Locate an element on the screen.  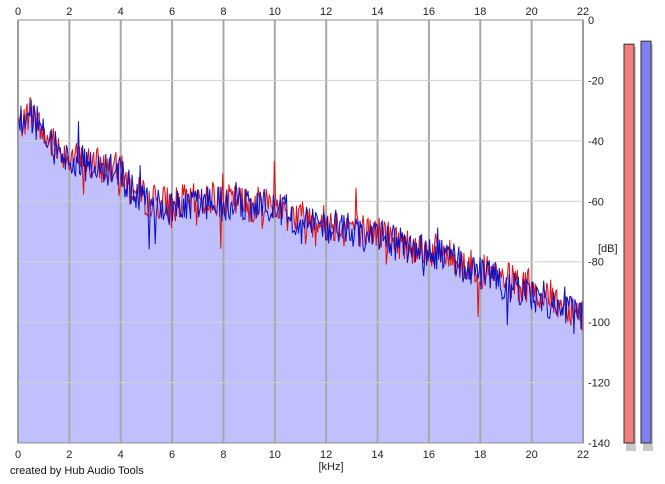
x-tick-label-top: 8 is located at coordinates (223, 12).